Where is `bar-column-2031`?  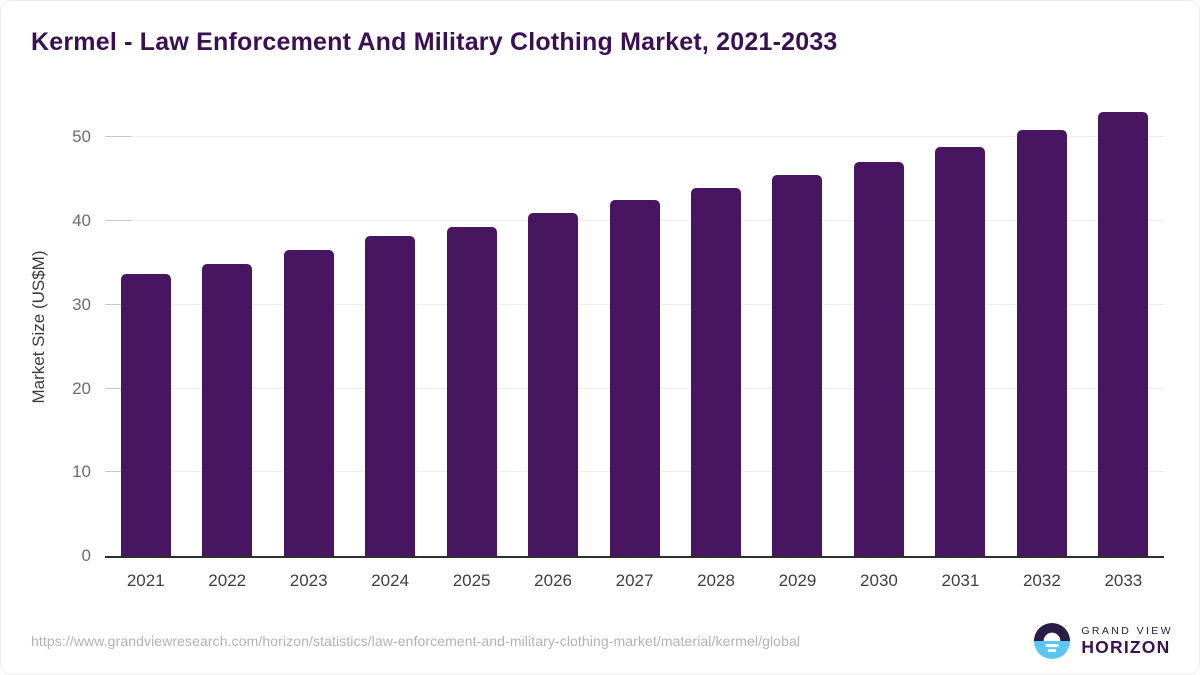 bar-column-2031 is located at coordinates (960, 331).